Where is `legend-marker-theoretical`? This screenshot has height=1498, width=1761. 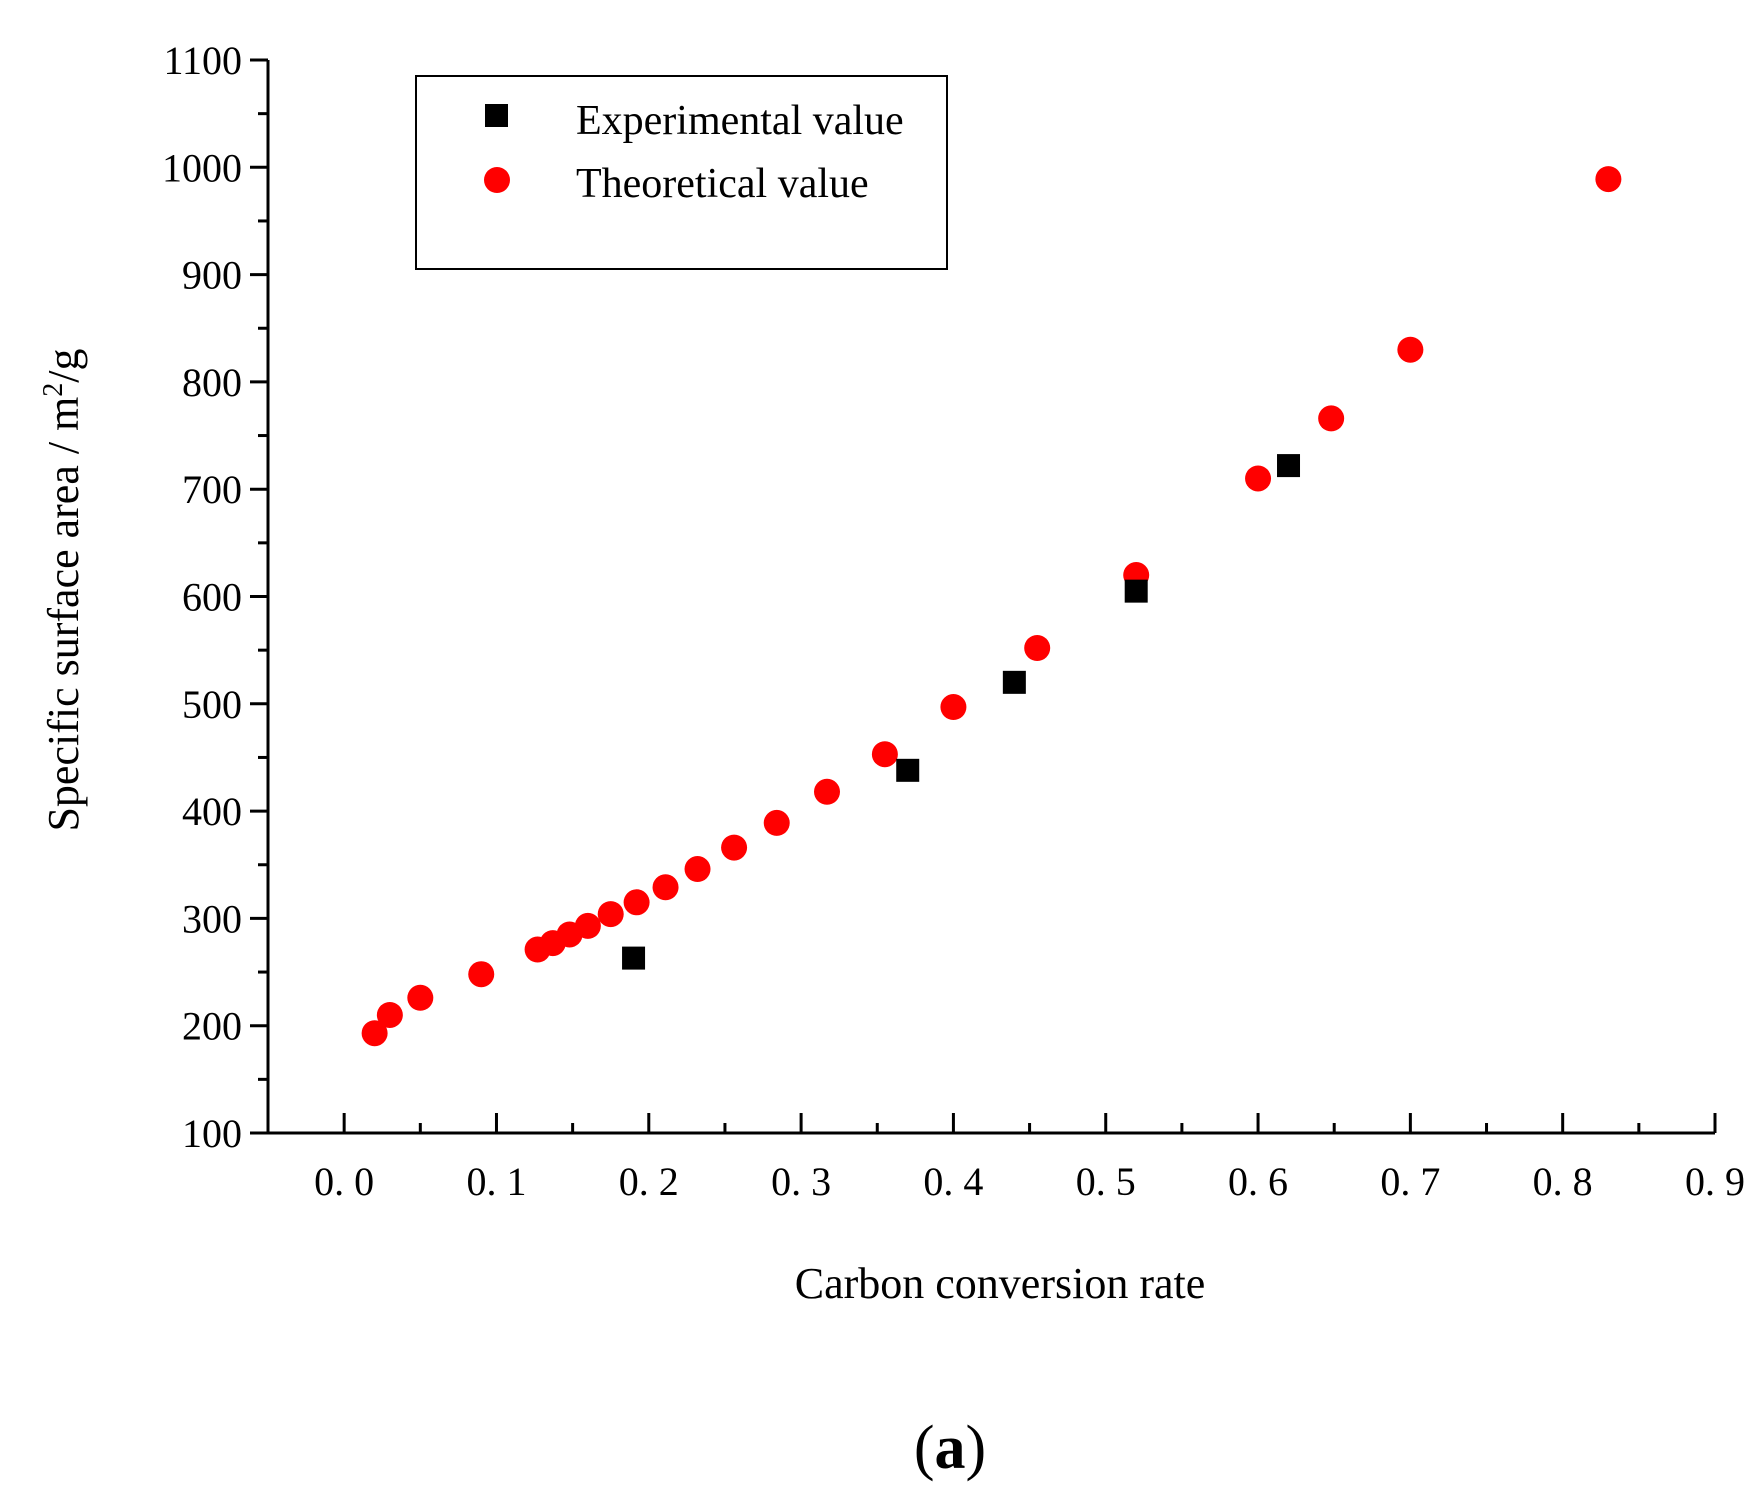
legend-marker-theoretical is located at coordinates (497, 180).